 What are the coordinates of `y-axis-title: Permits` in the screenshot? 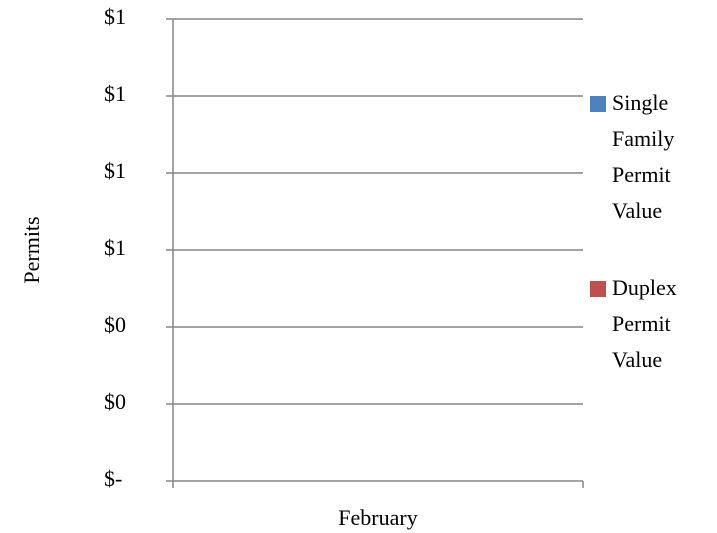 It's located at (31, 249).